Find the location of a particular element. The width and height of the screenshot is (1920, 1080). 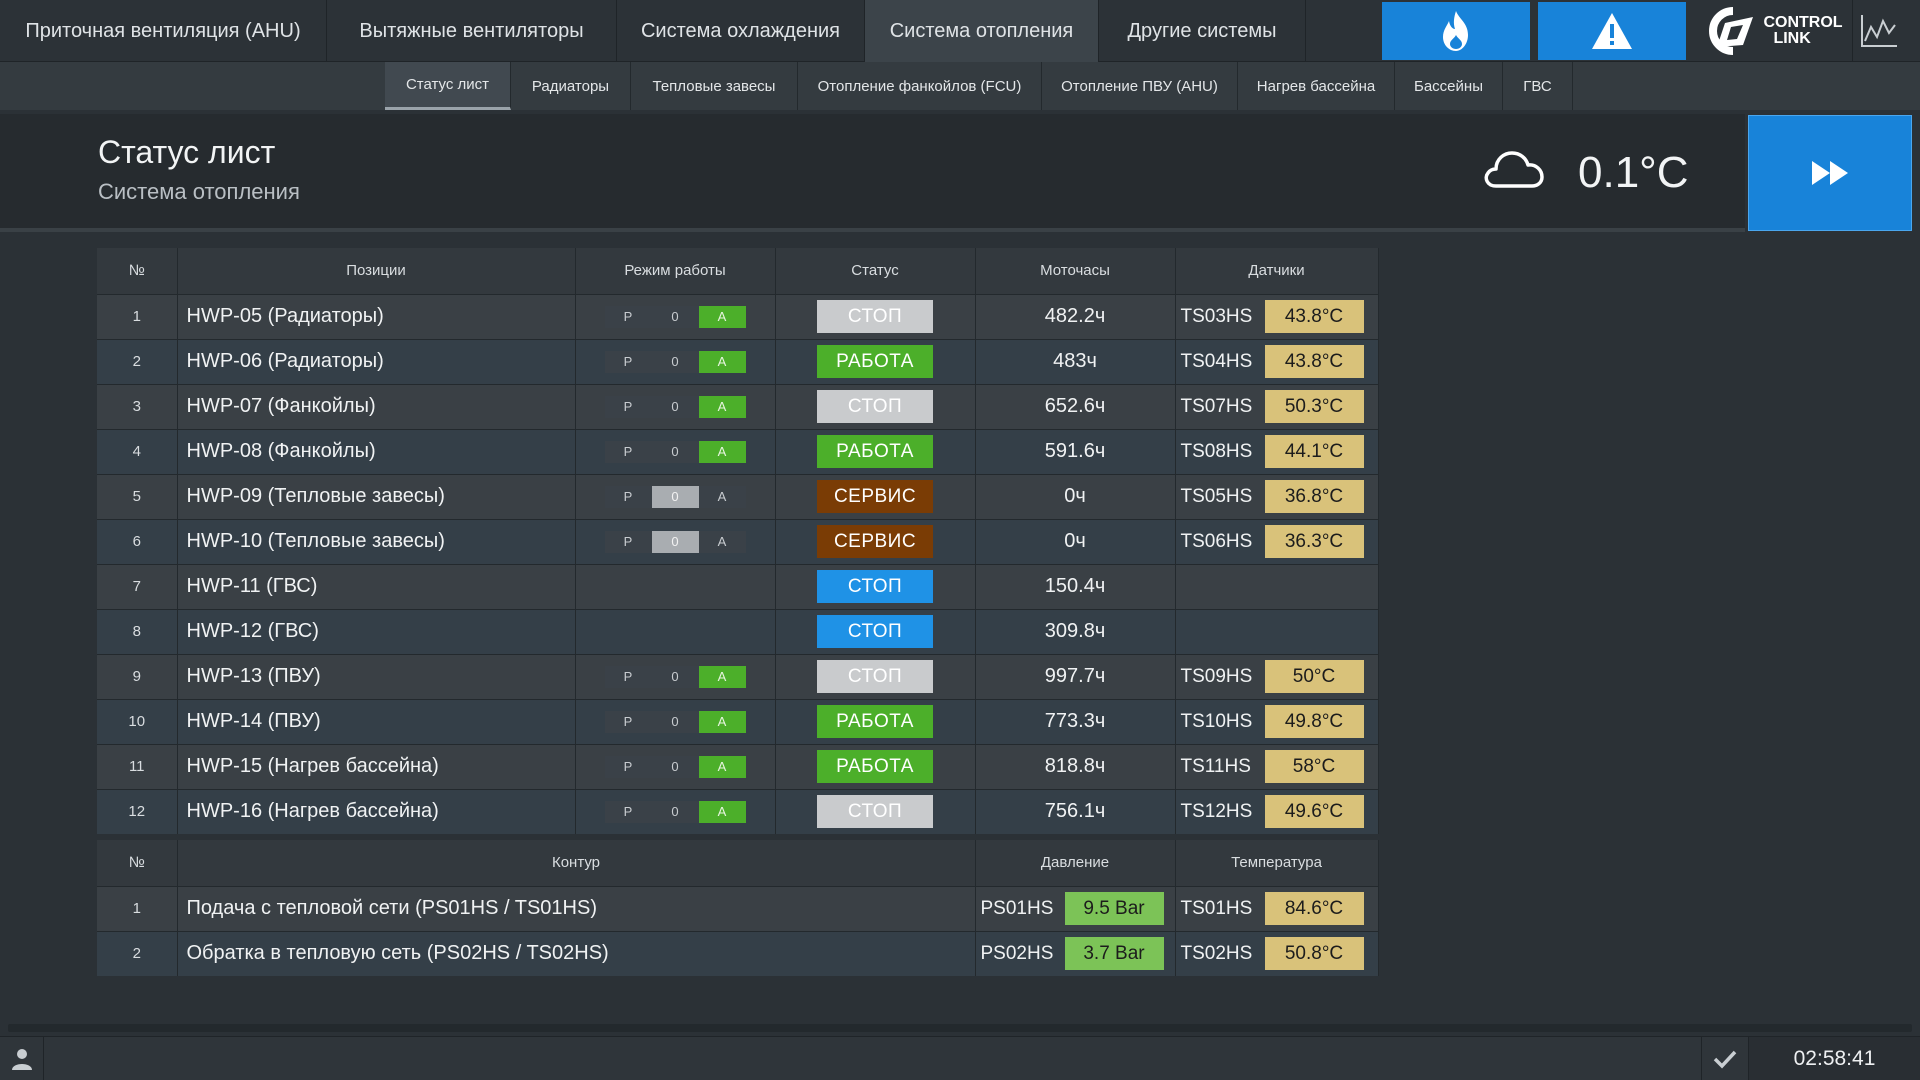

temperature-value: 84.6°C is located at coordinates (1314, 908).